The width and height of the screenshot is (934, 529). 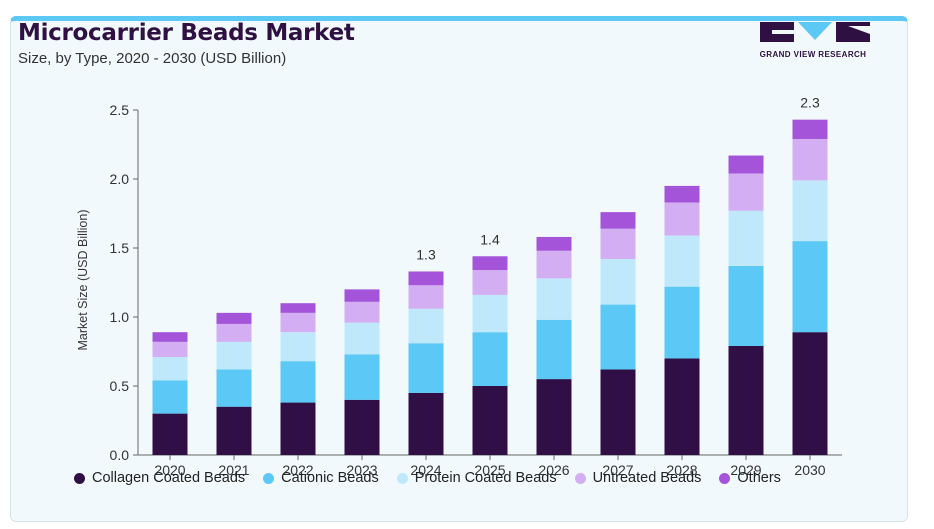 I want to click on x-tick-label: 2022, so click(x=297, y=470).